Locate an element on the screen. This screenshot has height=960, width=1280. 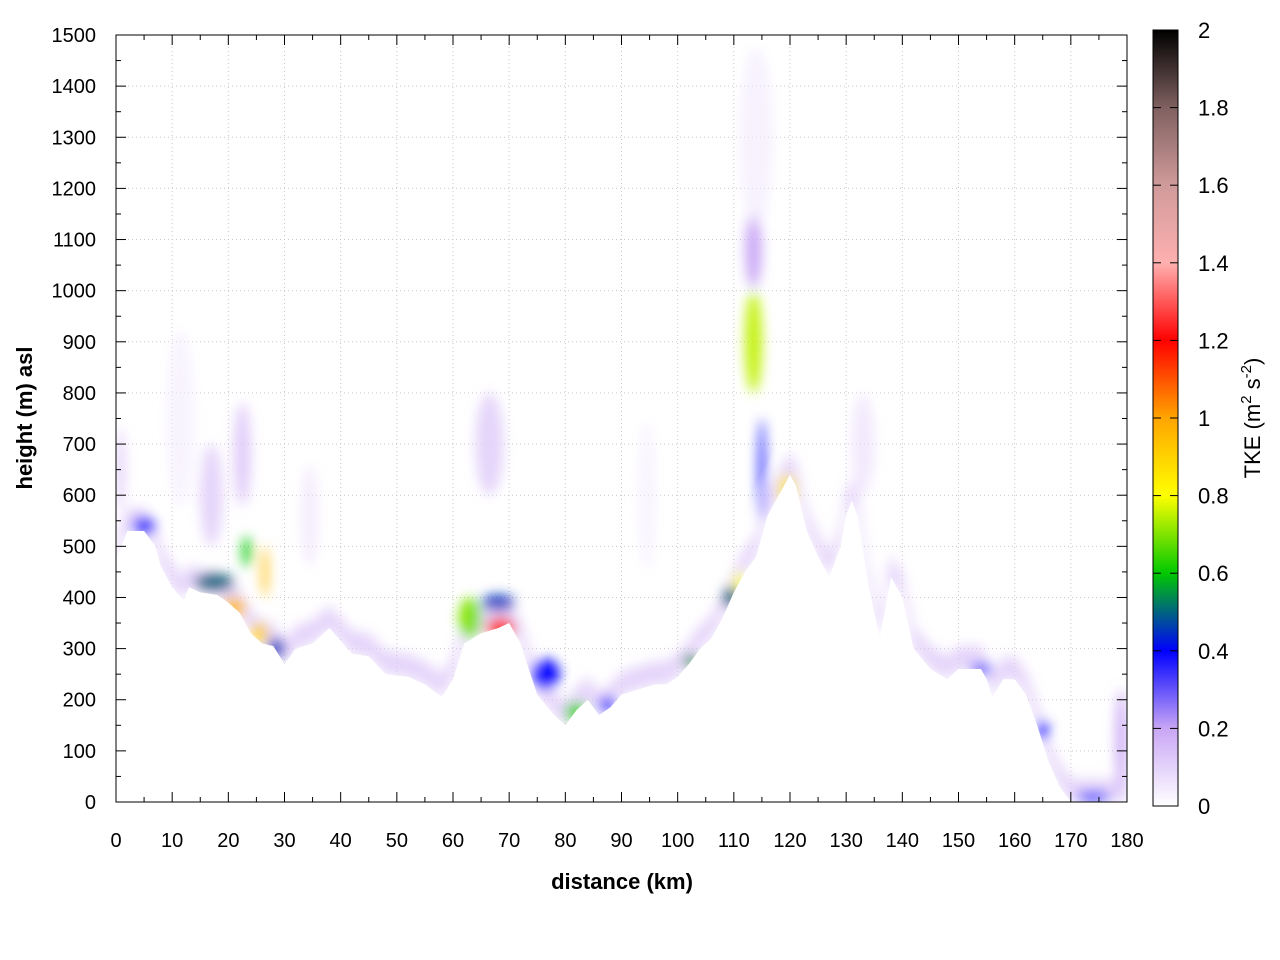
colorbar-tick-label: 1.2 is located at coordinates (1213, 340).